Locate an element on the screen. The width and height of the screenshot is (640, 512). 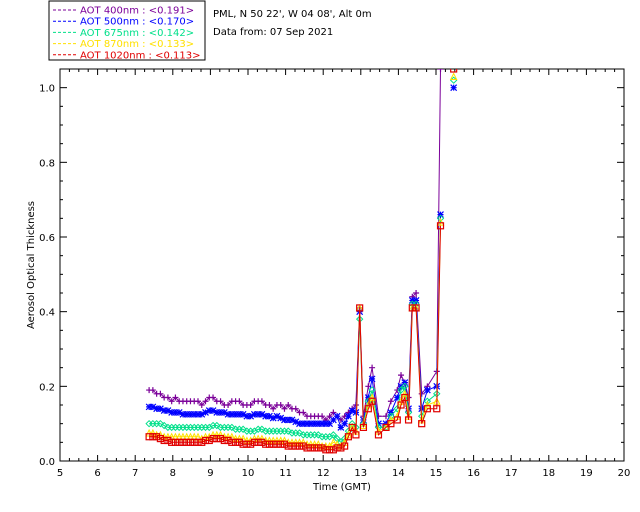
x-tick-label: 19 is located at coordinates (586, 473).